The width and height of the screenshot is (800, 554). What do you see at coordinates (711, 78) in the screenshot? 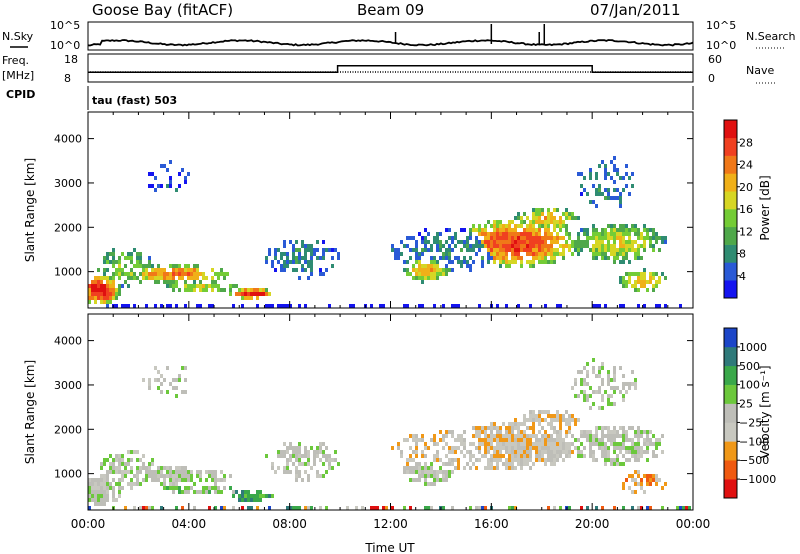
I see `nave-right-tick-bottom: 0` at bounding box center [711, 78].